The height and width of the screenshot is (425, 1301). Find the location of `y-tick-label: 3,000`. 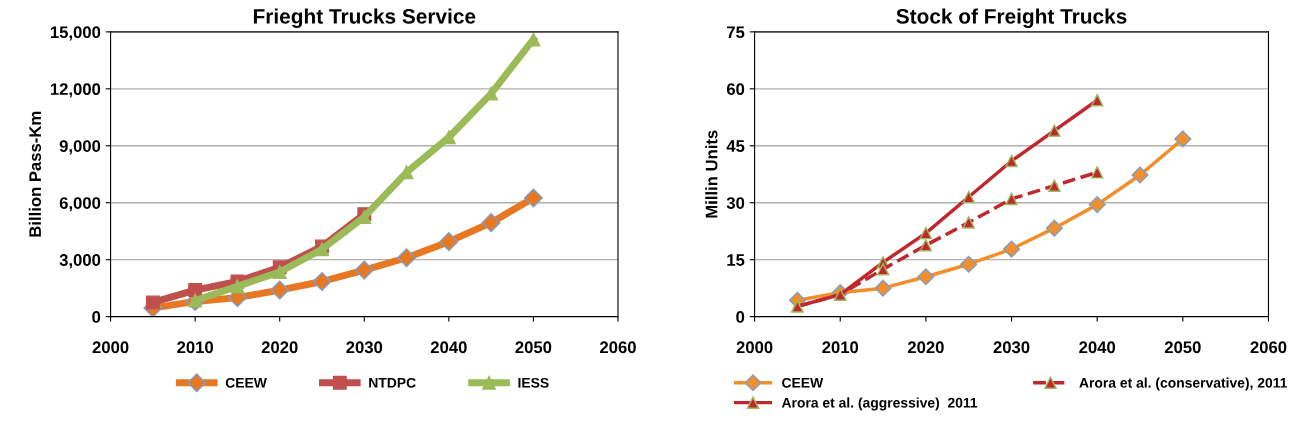

y-tick-label: 3,000 is located at coordinates (80, 261).